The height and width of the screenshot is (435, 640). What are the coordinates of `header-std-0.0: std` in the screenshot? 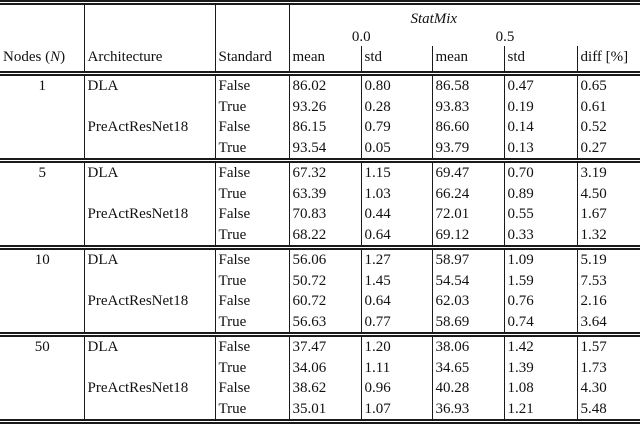 It's located at (396, 60).